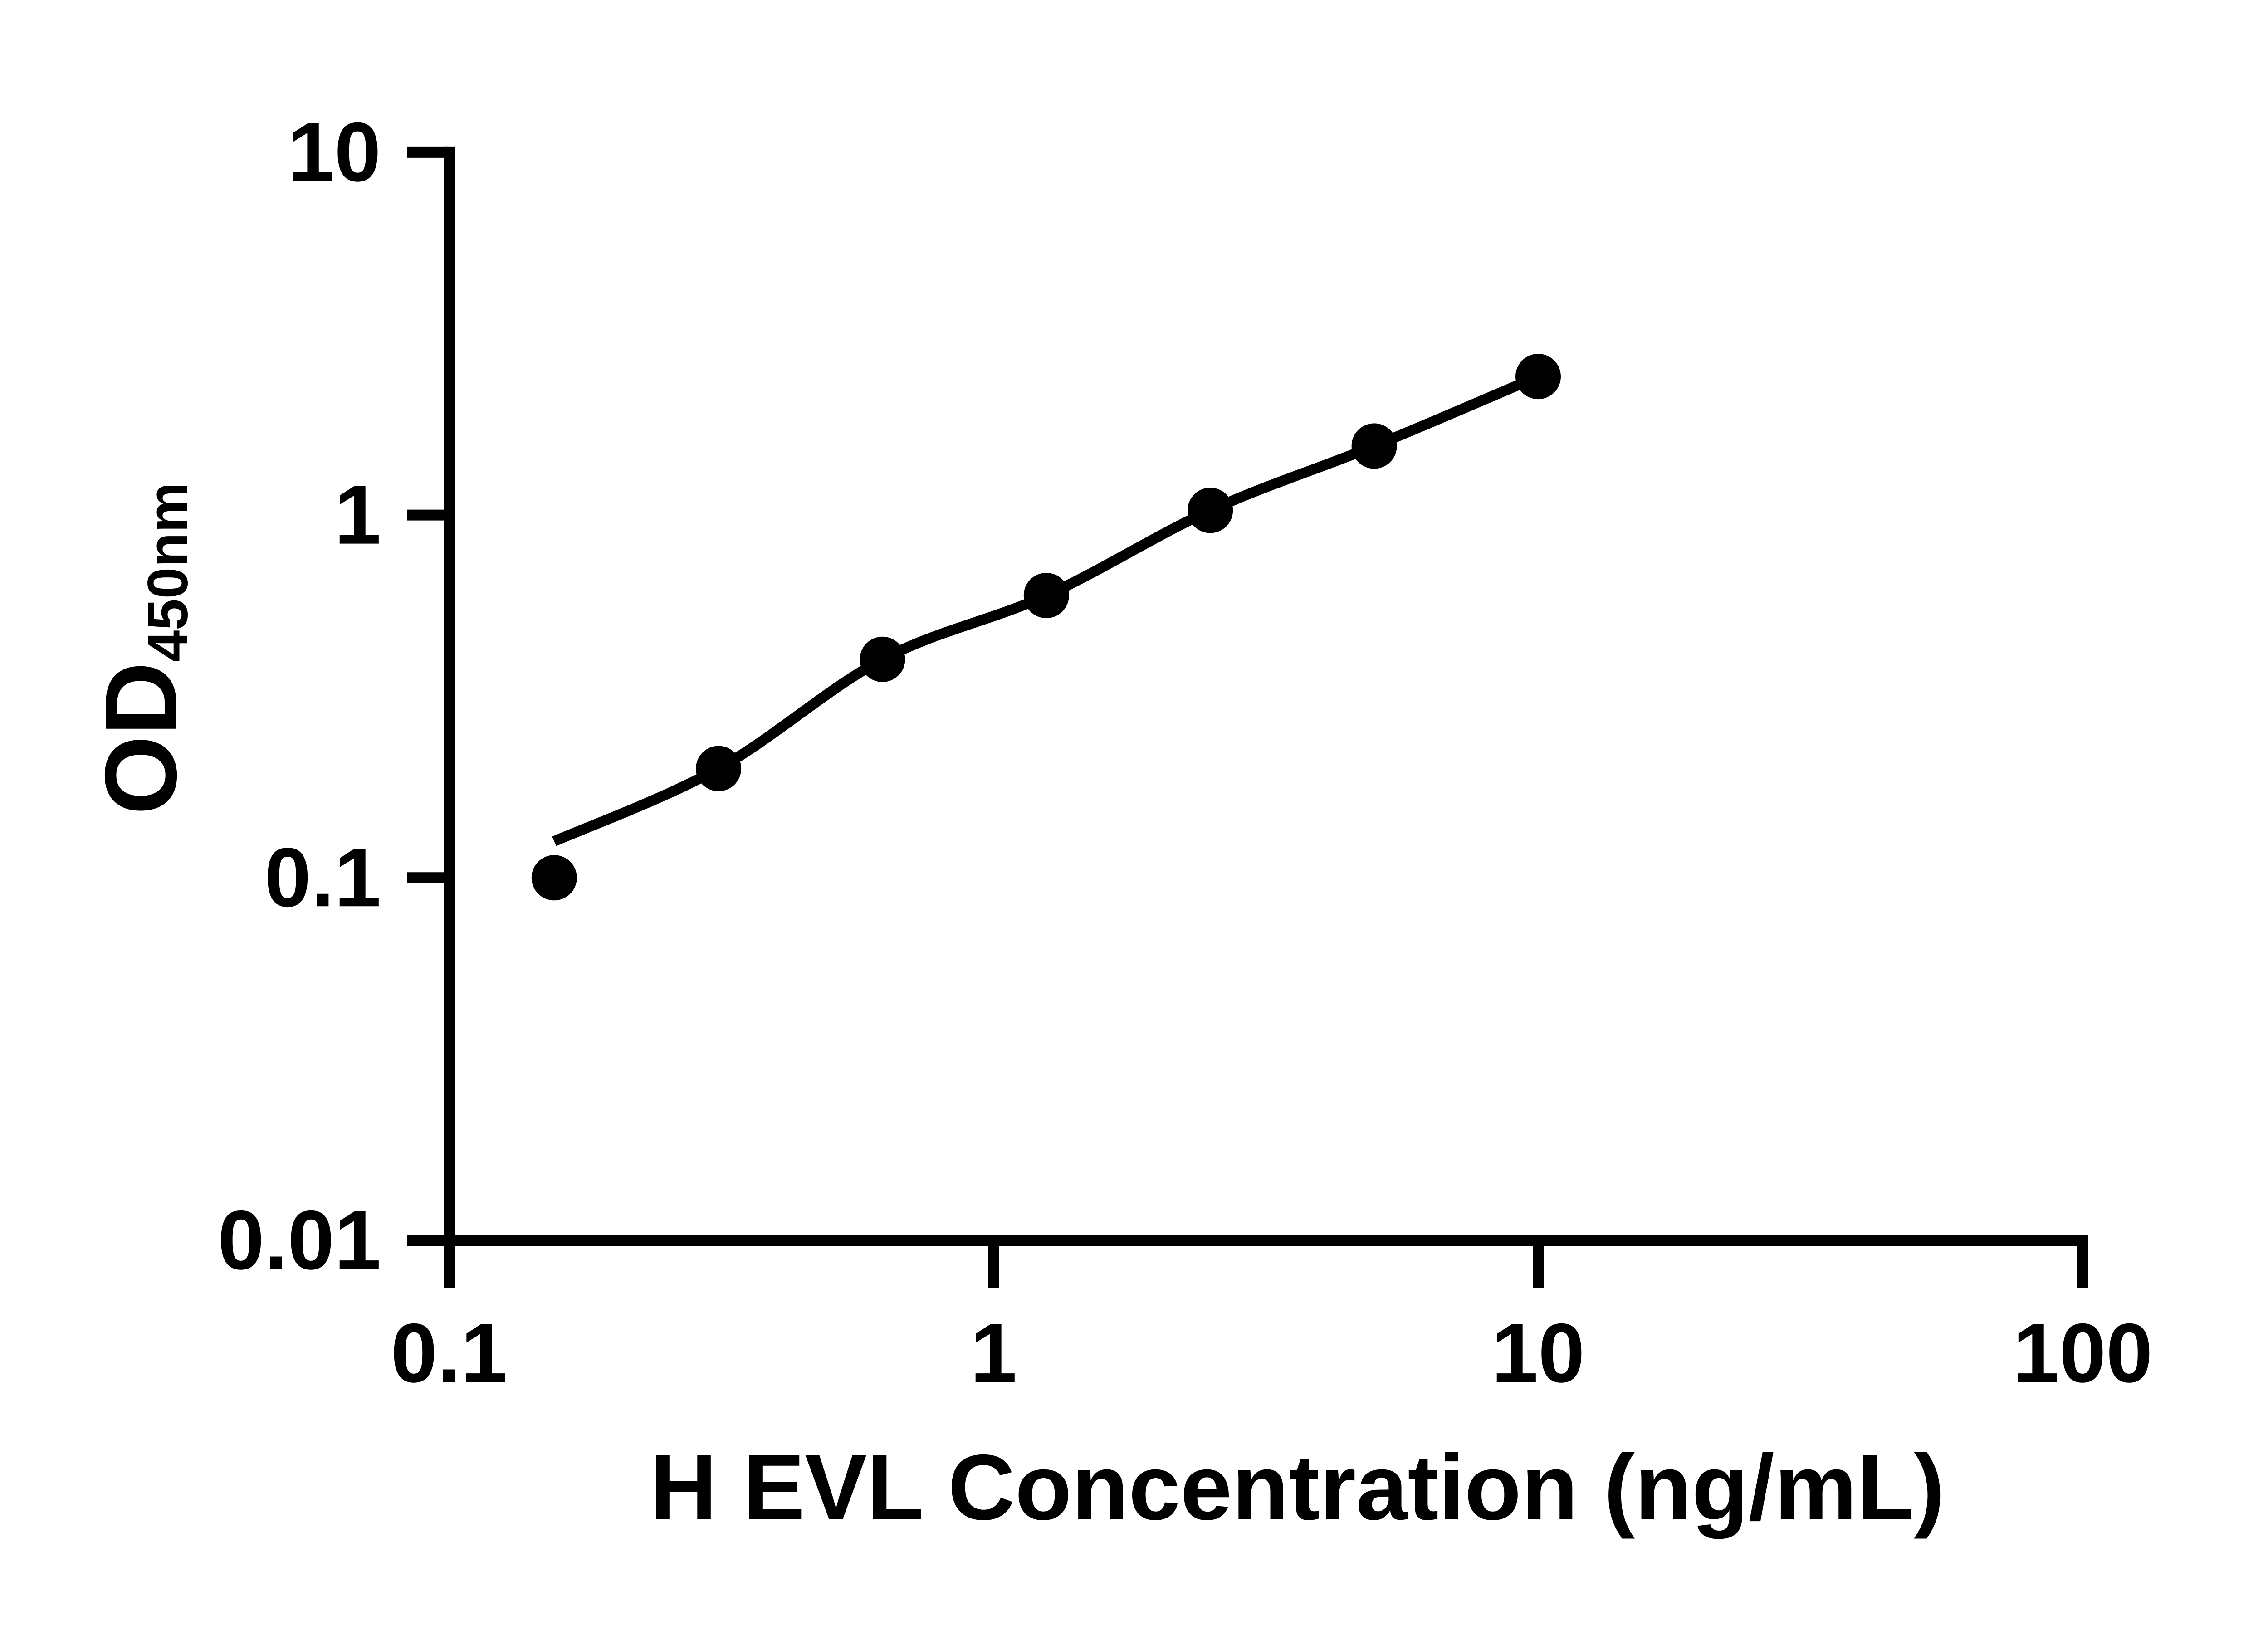 The image size is (2268, 1635). I want to click on y-axis-title-main: OD, so click(140, 738).